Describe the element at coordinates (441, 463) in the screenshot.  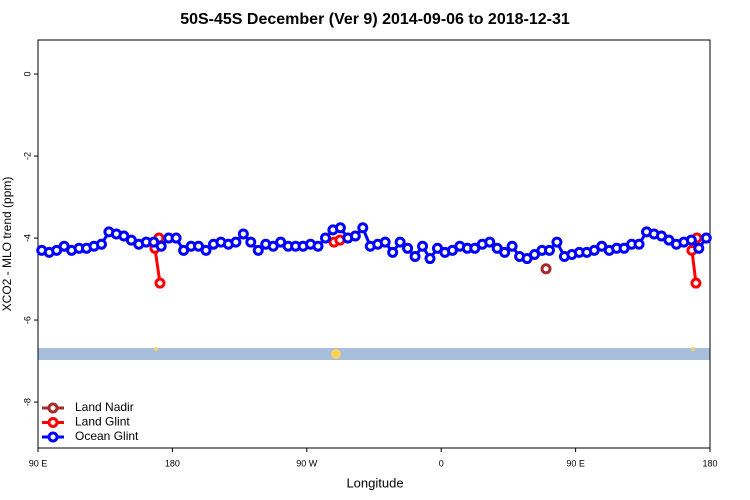
I see `x-tick-label: 0` at that location.